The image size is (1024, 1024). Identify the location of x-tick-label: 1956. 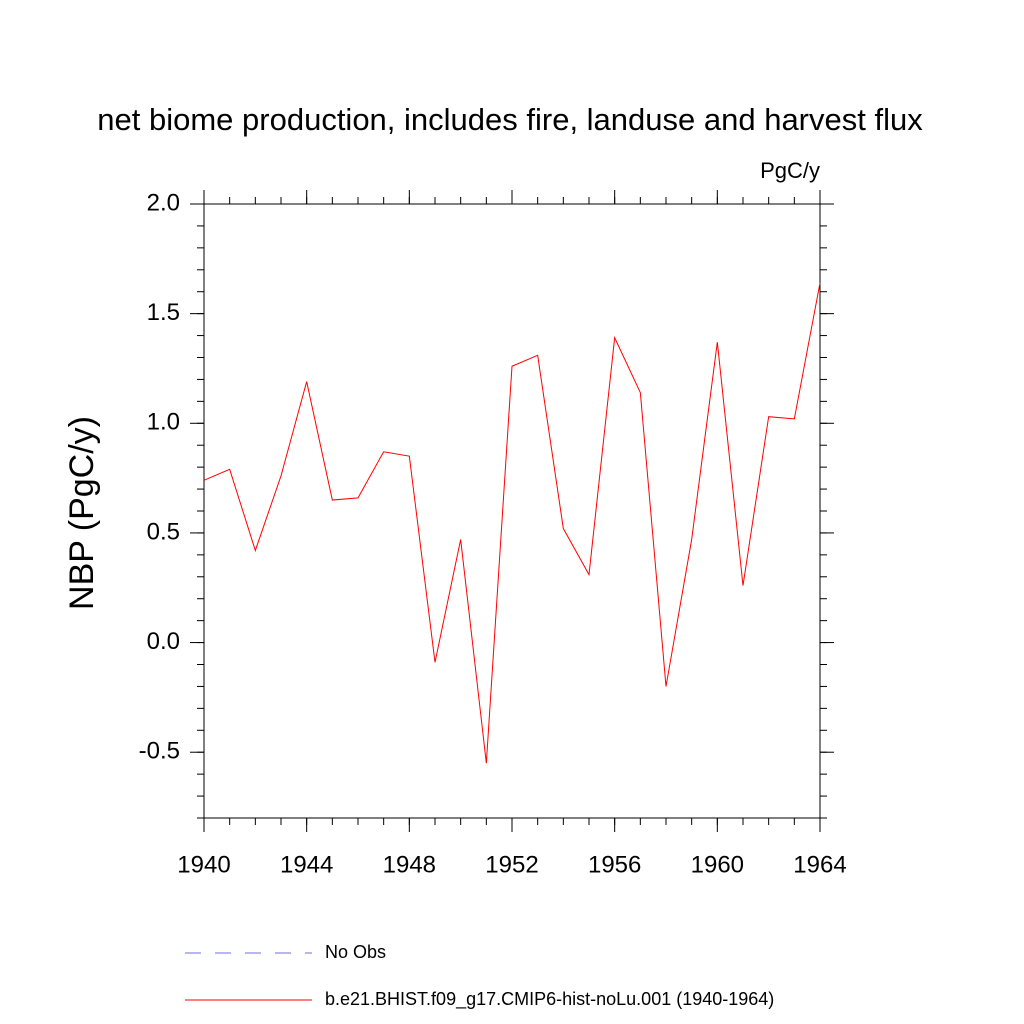
(614, 864).